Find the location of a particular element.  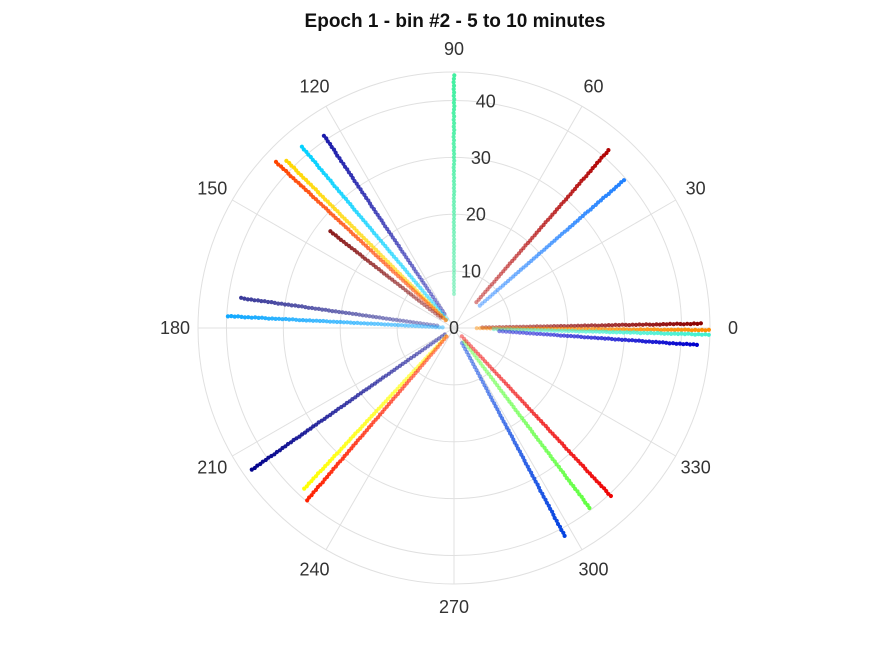

r-tick-label: 20 is located at coordinates (476, 215).